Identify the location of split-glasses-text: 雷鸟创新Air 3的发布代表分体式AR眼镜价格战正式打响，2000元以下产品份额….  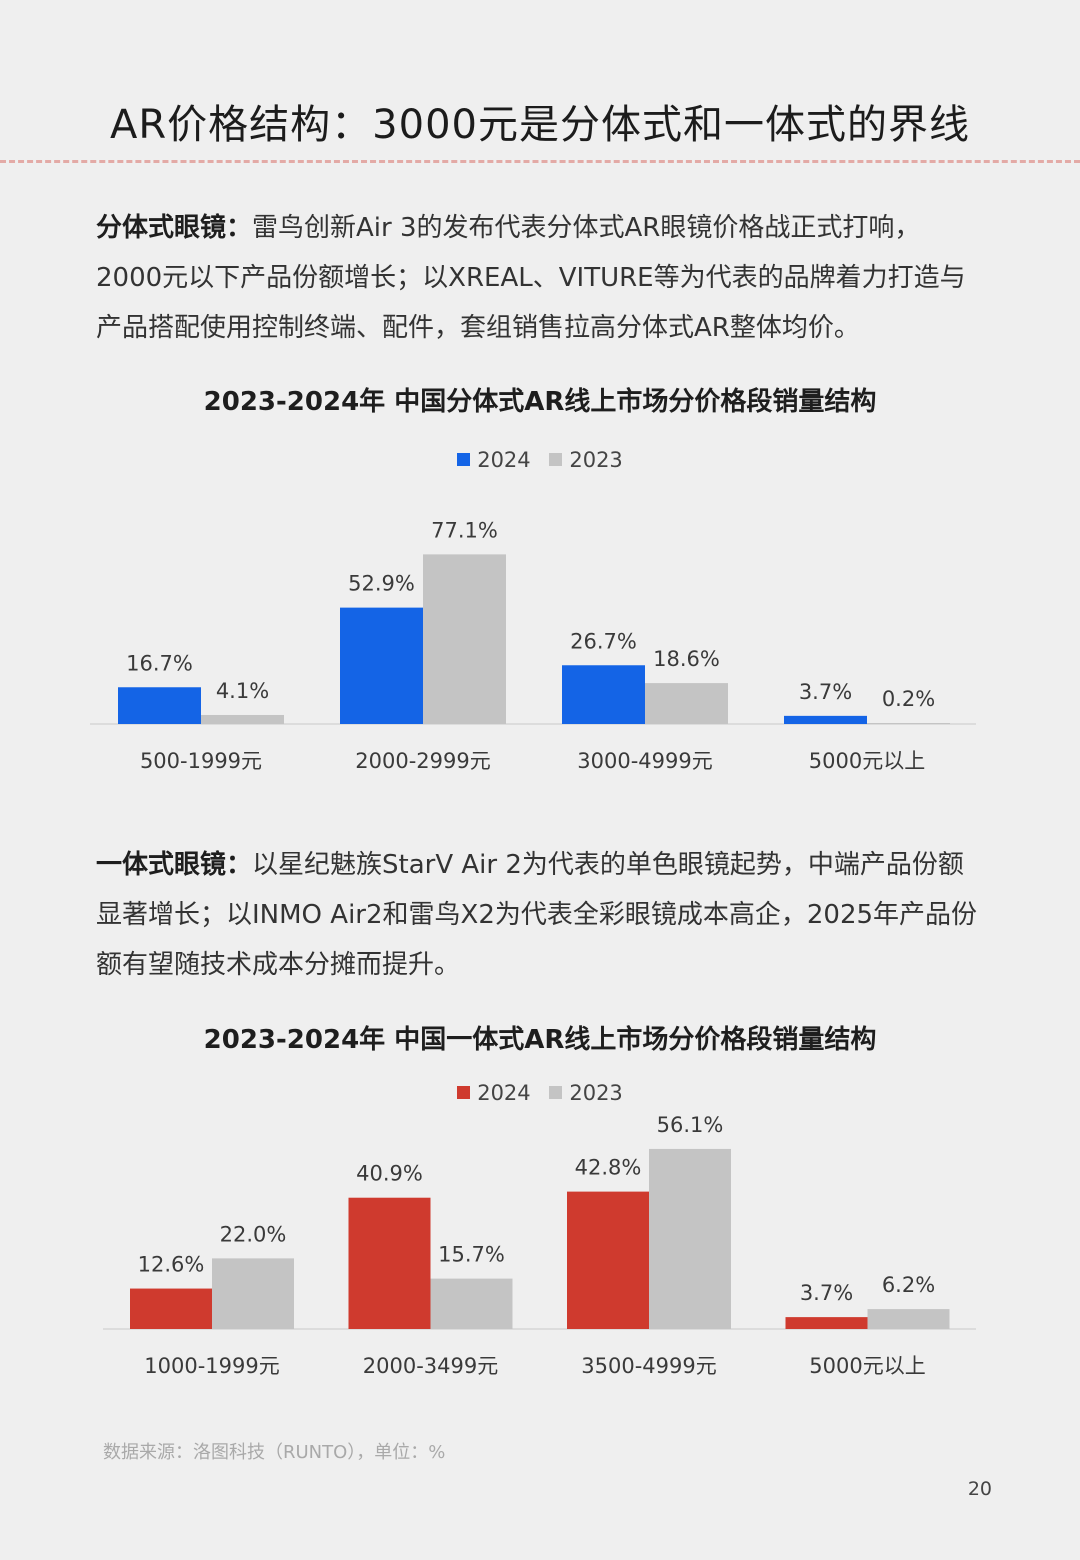
(531, 278).